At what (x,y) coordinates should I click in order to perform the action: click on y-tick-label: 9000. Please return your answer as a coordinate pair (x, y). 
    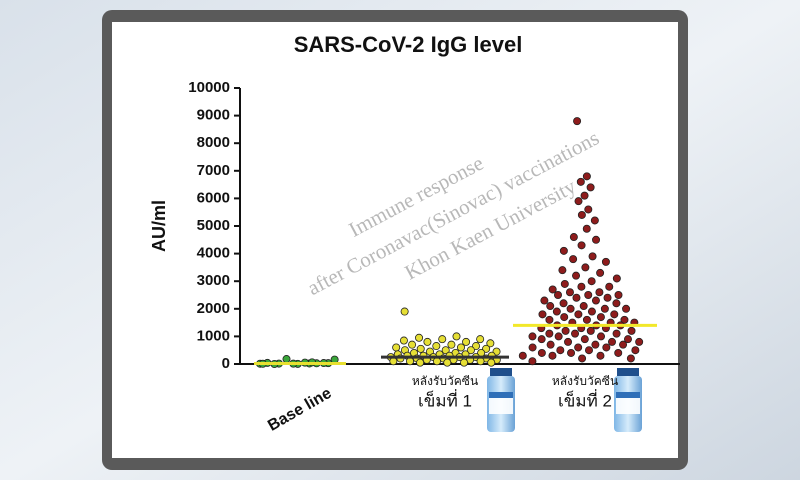
    Looking at the image, I should click on (213, 115).